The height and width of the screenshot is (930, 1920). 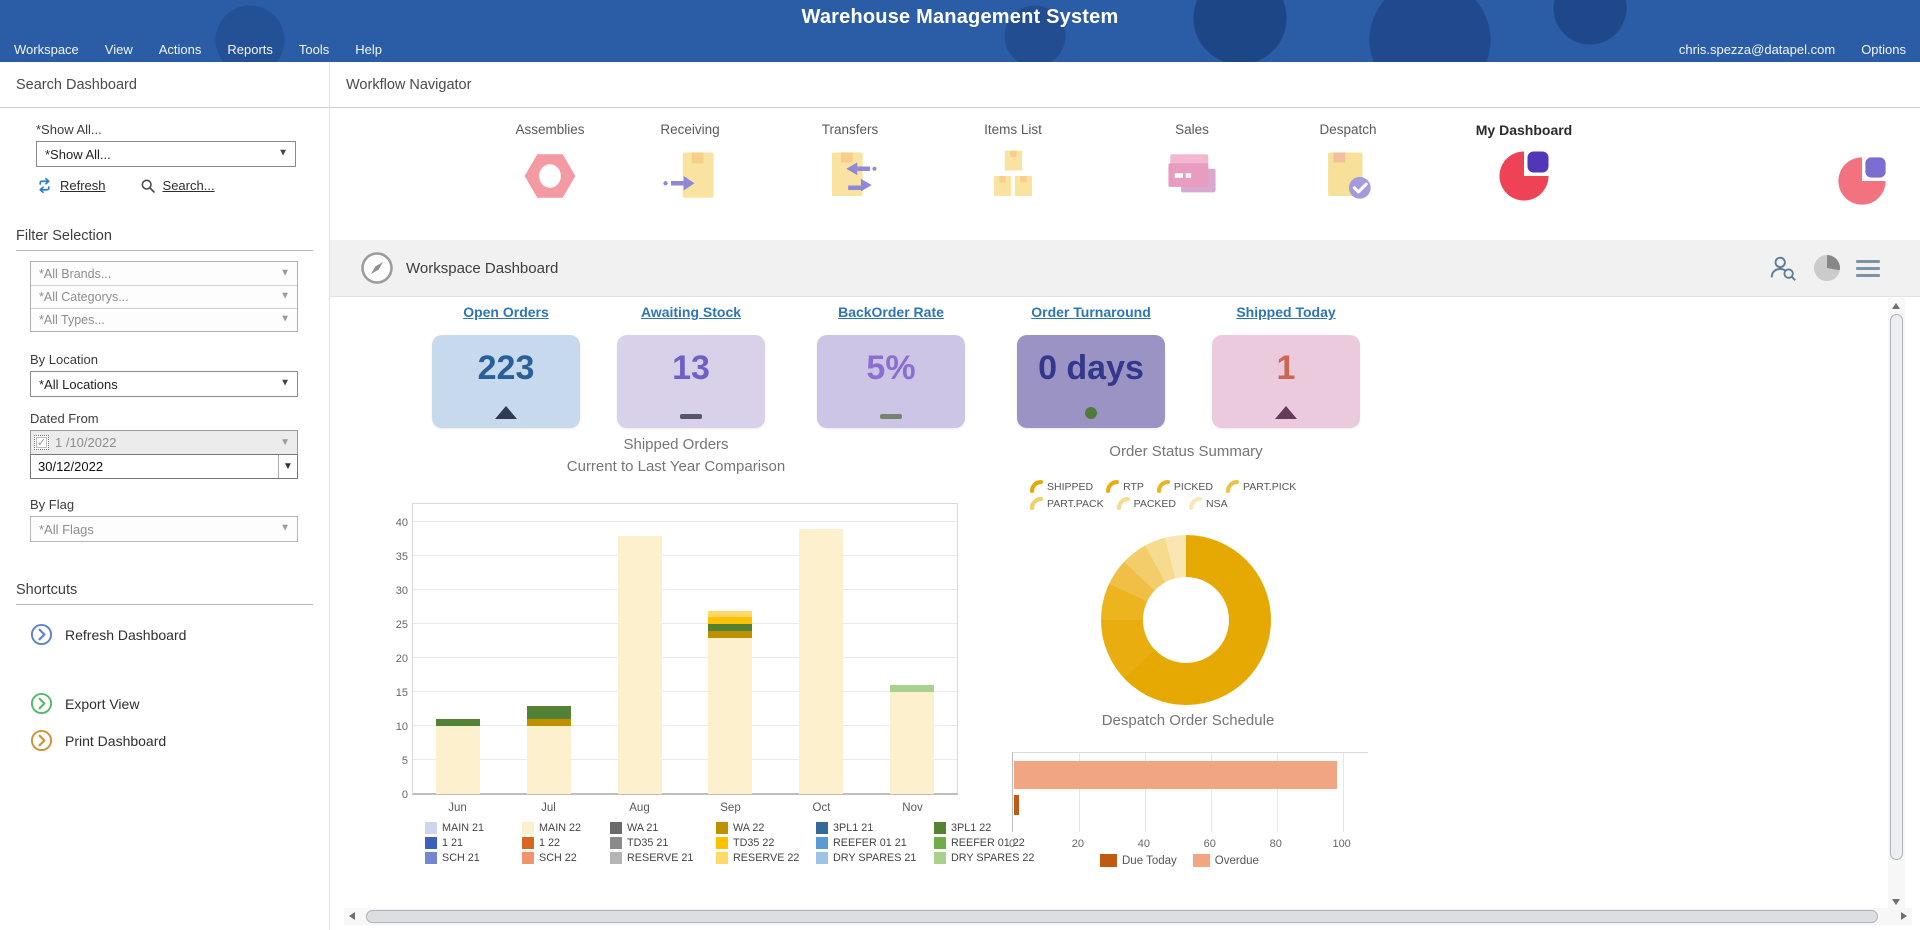 I want to click on shortcut-label: Print Dashboard, so click(x=116, y=740).